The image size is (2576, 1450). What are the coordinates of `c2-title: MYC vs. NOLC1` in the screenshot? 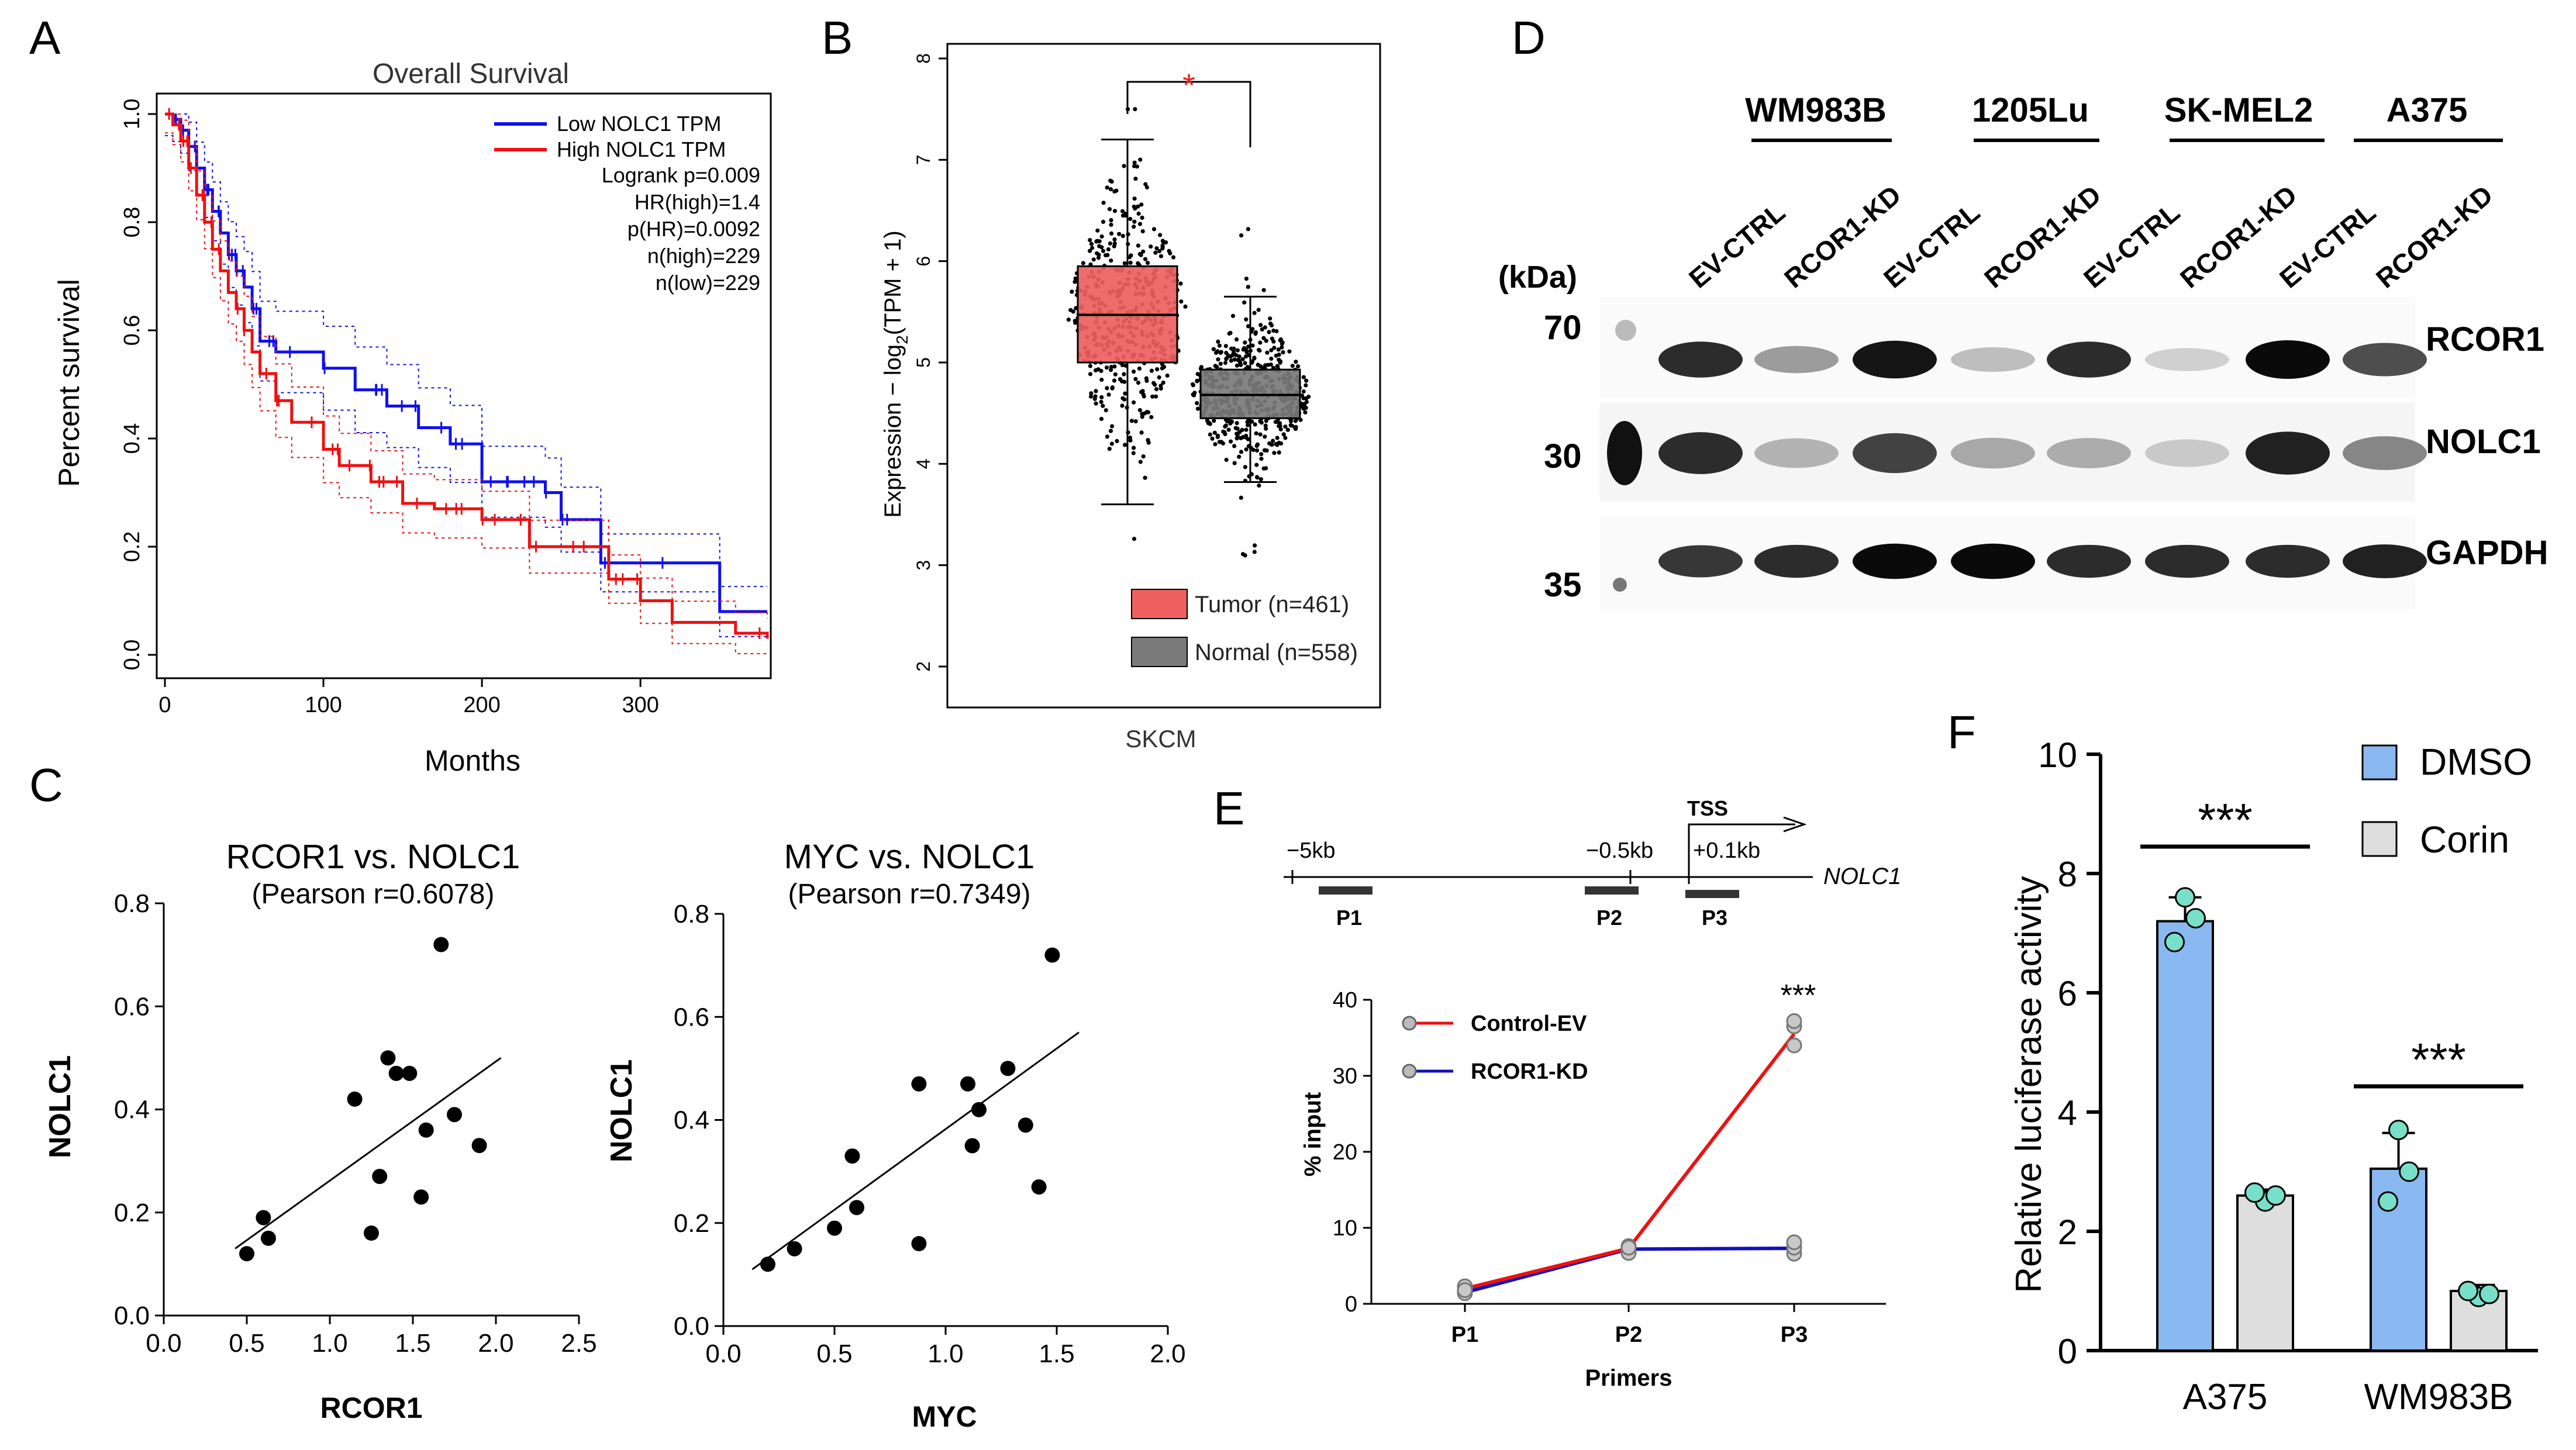 It's located at (910, 857).